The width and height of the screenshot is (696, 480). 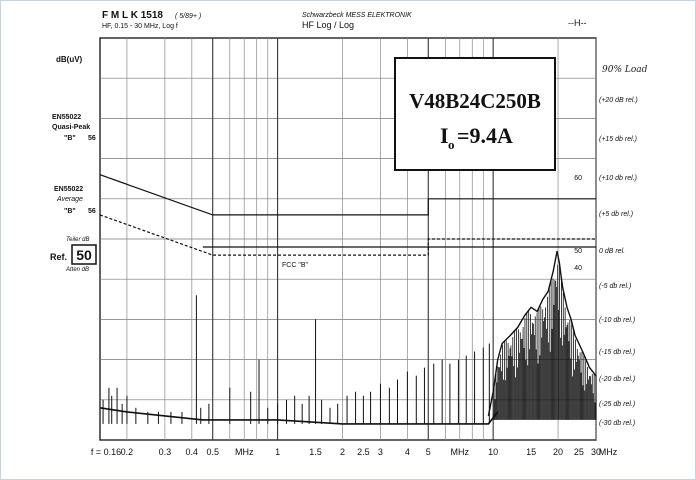 I want to click on ref-level: Teiler dB Ref. 50 Atten dB, so click(x=73, y=255).